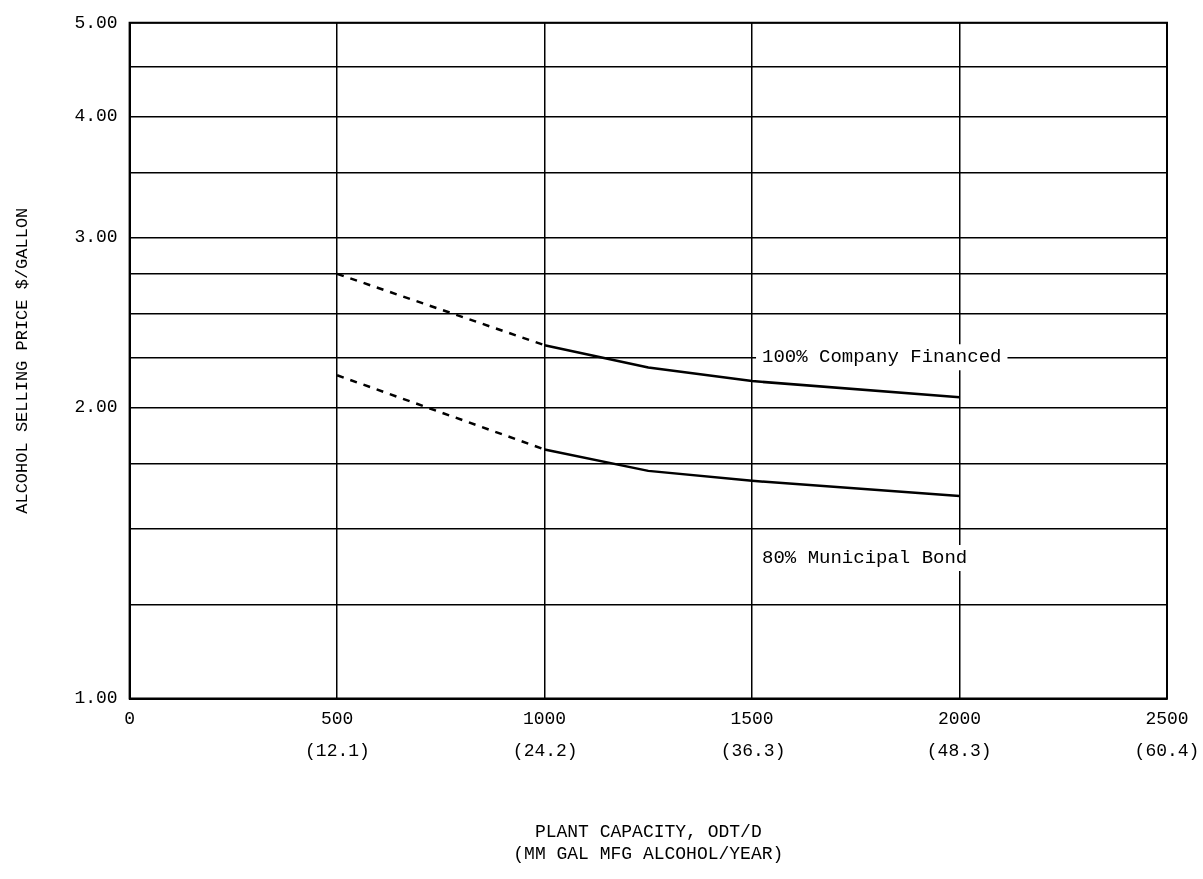  What do you see at coordinates (753, 750) in the screenshot?
I see `x2-tick-label: (36.3)` at bounding box center [753, 750].